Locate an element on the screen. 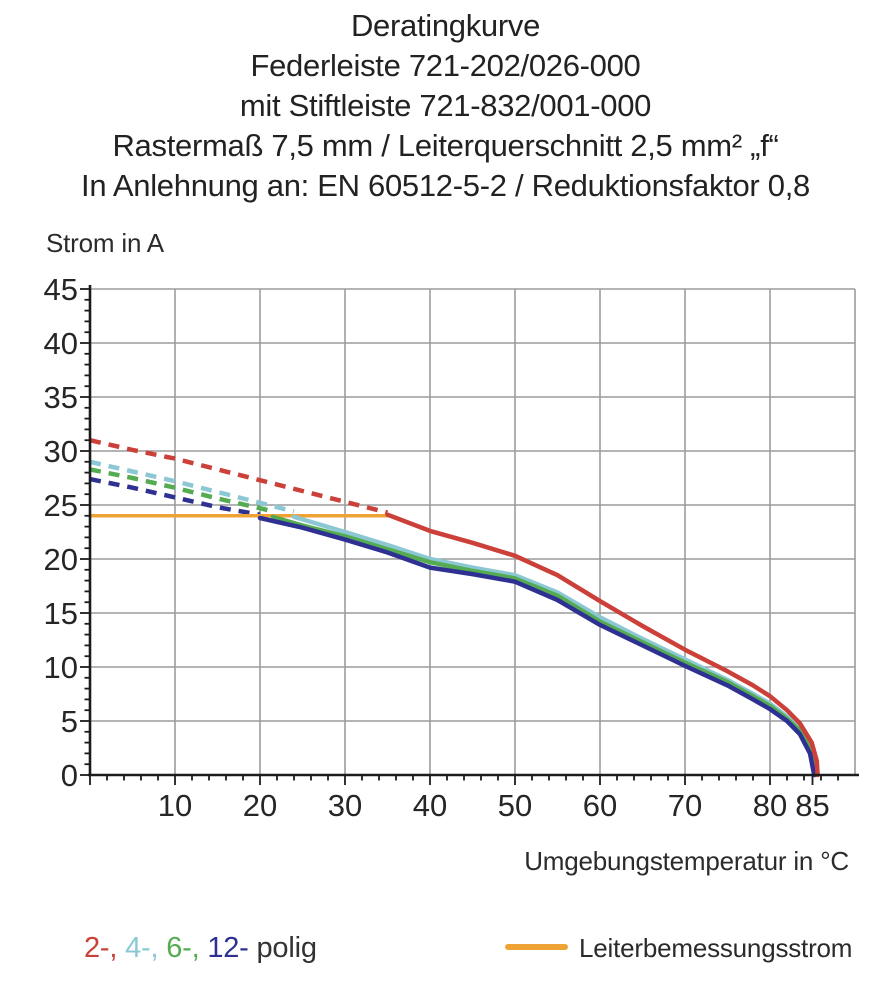  chart-title-line: Deratingkurve is located at coordinates (445, 25).